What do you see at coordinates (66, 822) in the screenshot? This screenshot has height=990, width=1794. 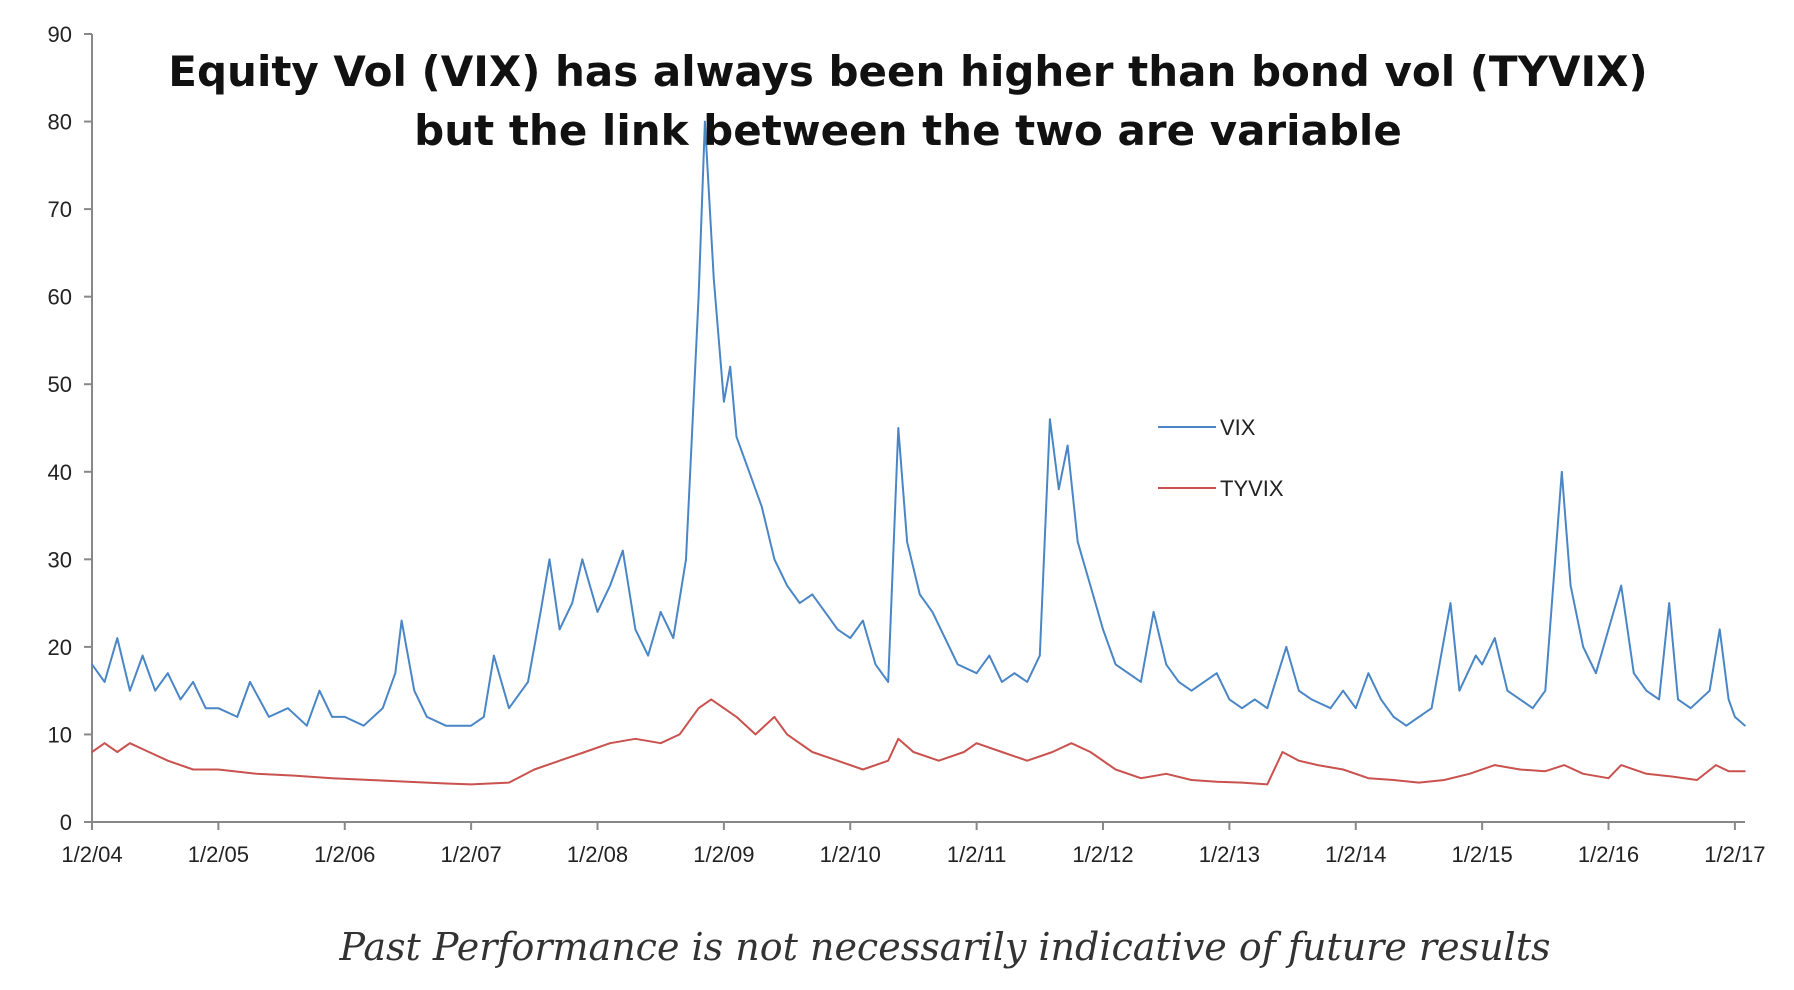 I see `y-tick-label: 0` at bounding box center [66, 822].